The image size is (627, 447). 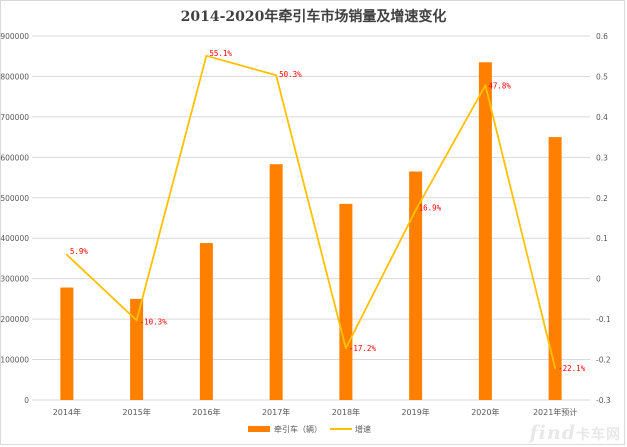 I want to click on legend-label-bar: 牵引车（辆）, so click(x=298, y=429).